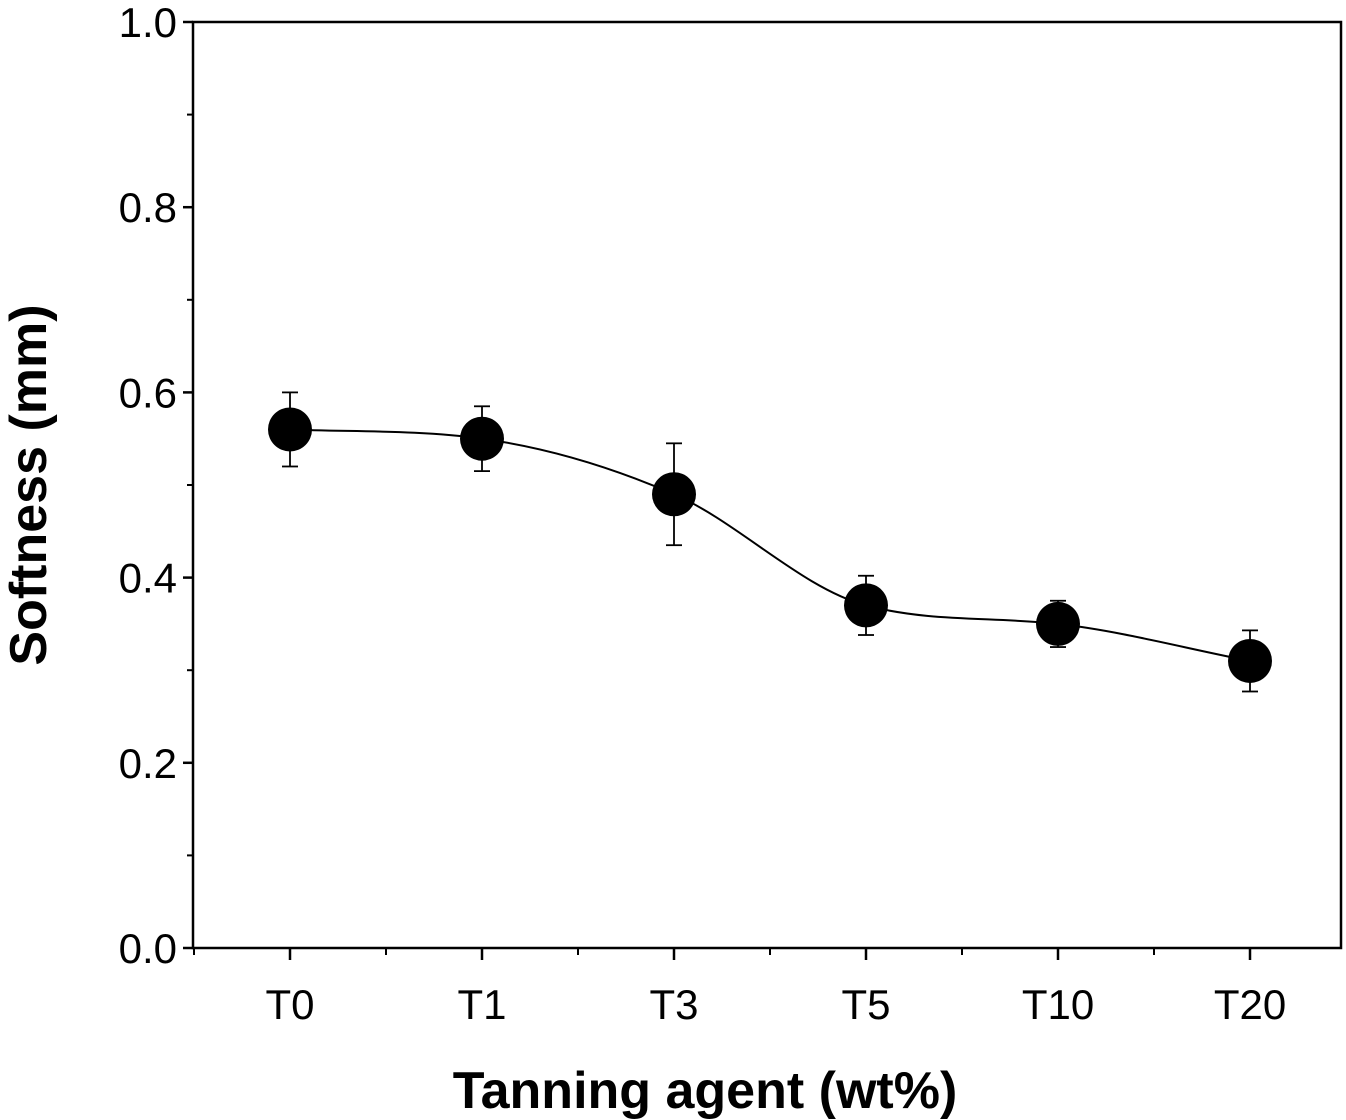 Image resolution: width=1346 pixels, height=1120 pixels. Describe the element at coordinates (289, 1004) in the screenshot. I see `x-tick-label: T0` at that location.